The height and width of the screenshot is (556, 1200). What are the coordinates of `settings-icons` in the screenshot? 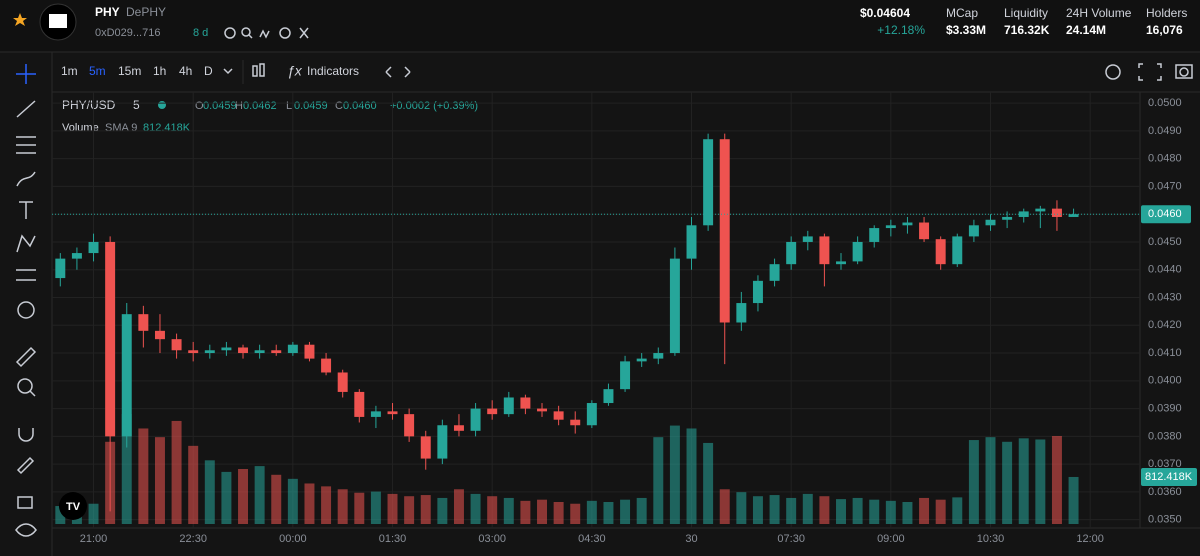 It's located at (1149, 72).